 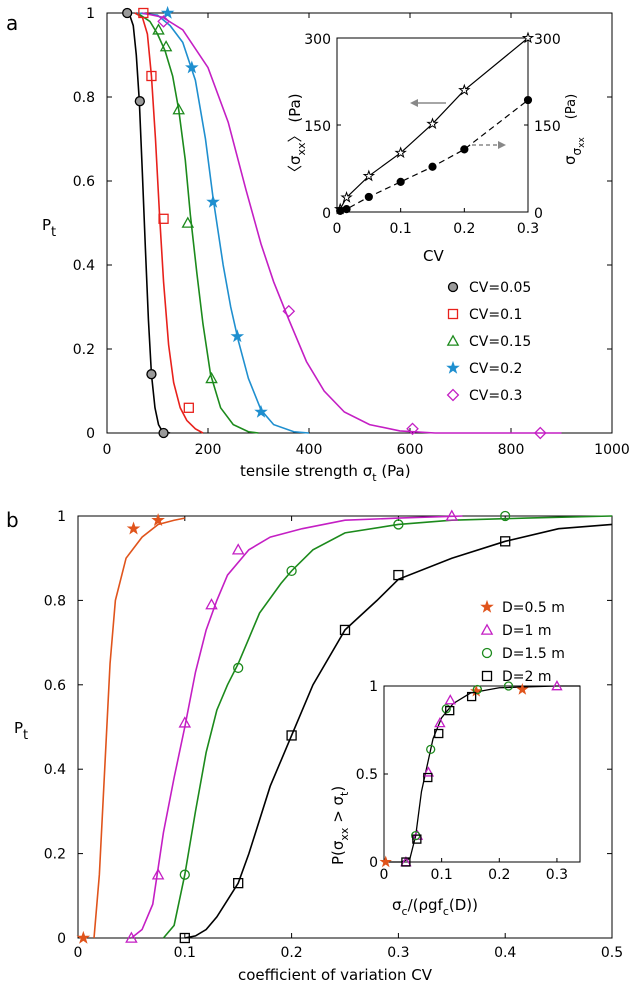 I want to click on inset-b-xtick-label: 0.2, so click(x=499, y=875).